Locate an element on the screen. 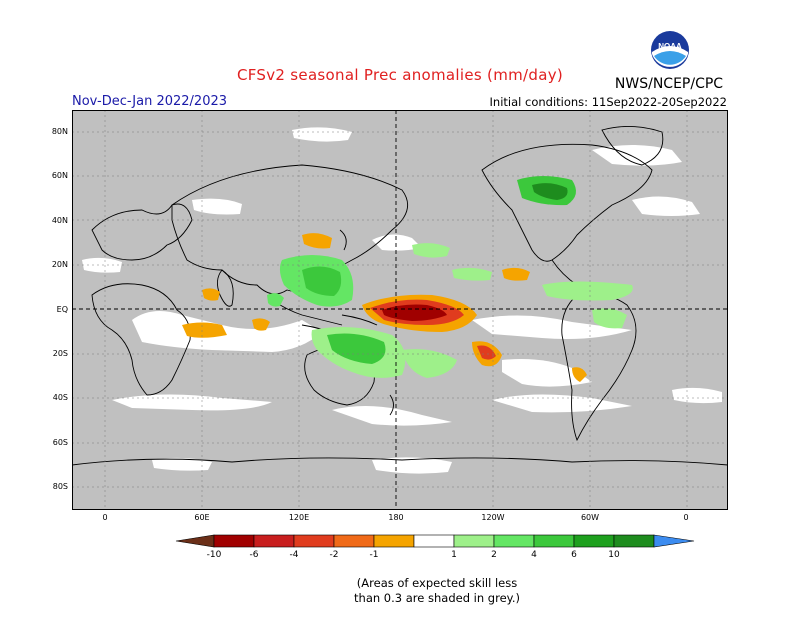 This screenshot has width=800, height=618. dry-anomalies is located at coordinates (384, 307).